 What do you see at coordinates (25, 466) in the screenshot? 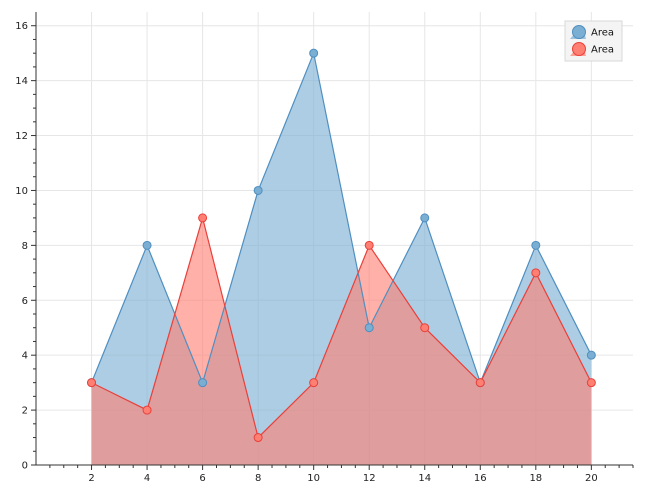
I see `y-tick-label: 0` at bounding box center [25, 466].